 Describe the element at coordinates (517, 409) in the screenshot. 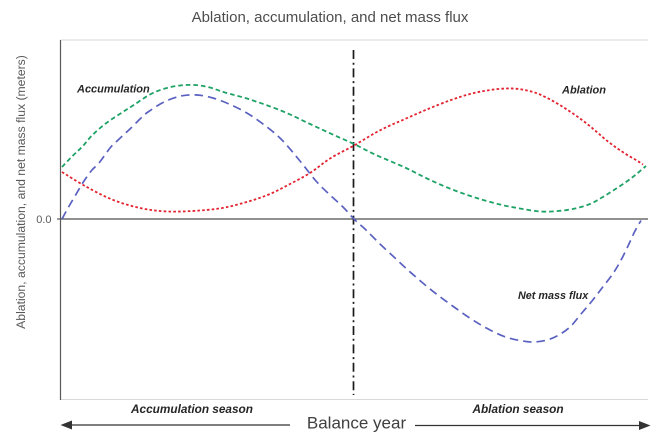

I see `svg-text: Ablation season` at that location.